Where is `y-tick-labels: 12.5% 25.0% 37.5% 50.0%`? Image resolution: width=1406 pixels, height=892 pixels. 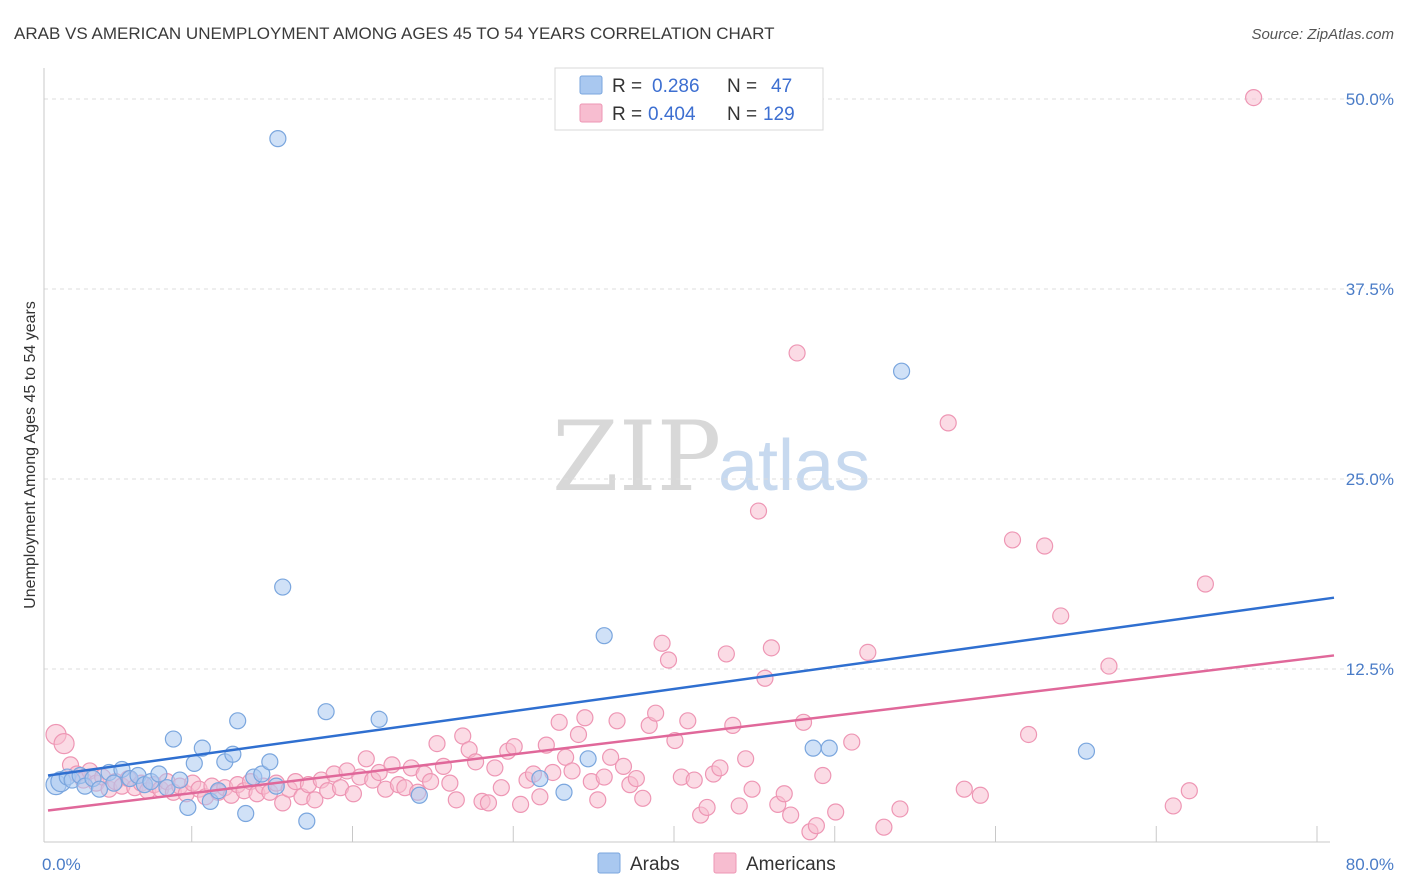 y-tick-labels: 12.5% 25.0% 37.5% 50.0% is located at coordinates (1370, 384).